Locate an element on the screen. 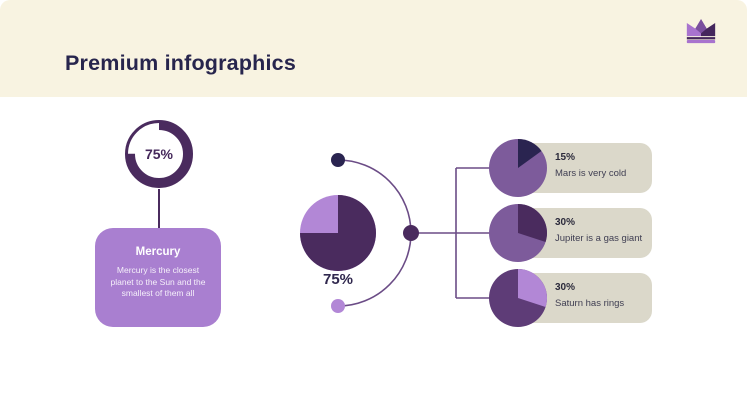  mercury-donut-chart is located at coordinates (159, 154).